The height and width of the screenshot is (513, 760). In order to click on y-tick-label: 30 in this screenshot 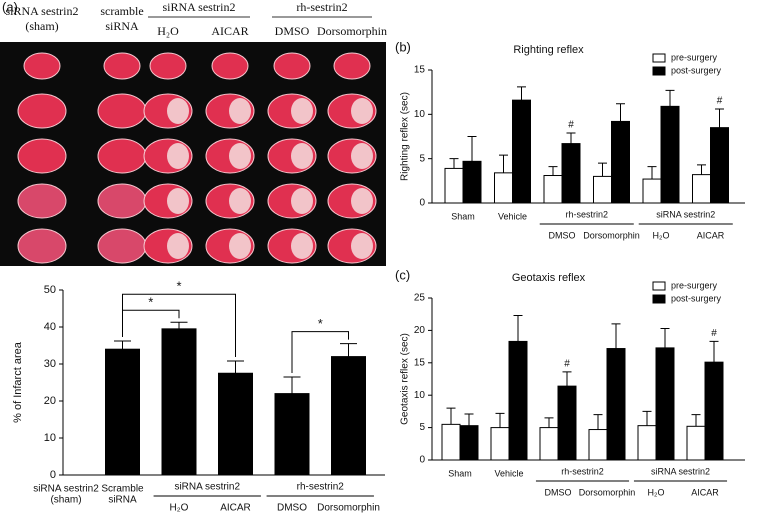, I will do `click(50, 364)`.